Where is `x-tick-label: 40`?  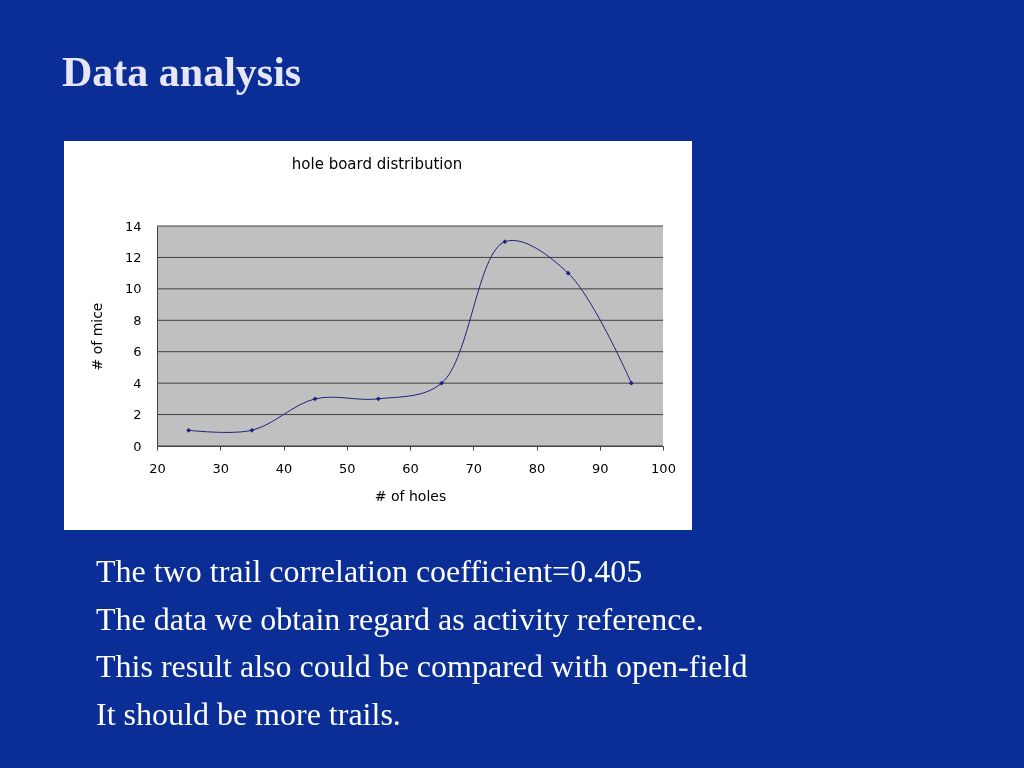
x-tick-label: 40 is located at coordinates (284, 468).